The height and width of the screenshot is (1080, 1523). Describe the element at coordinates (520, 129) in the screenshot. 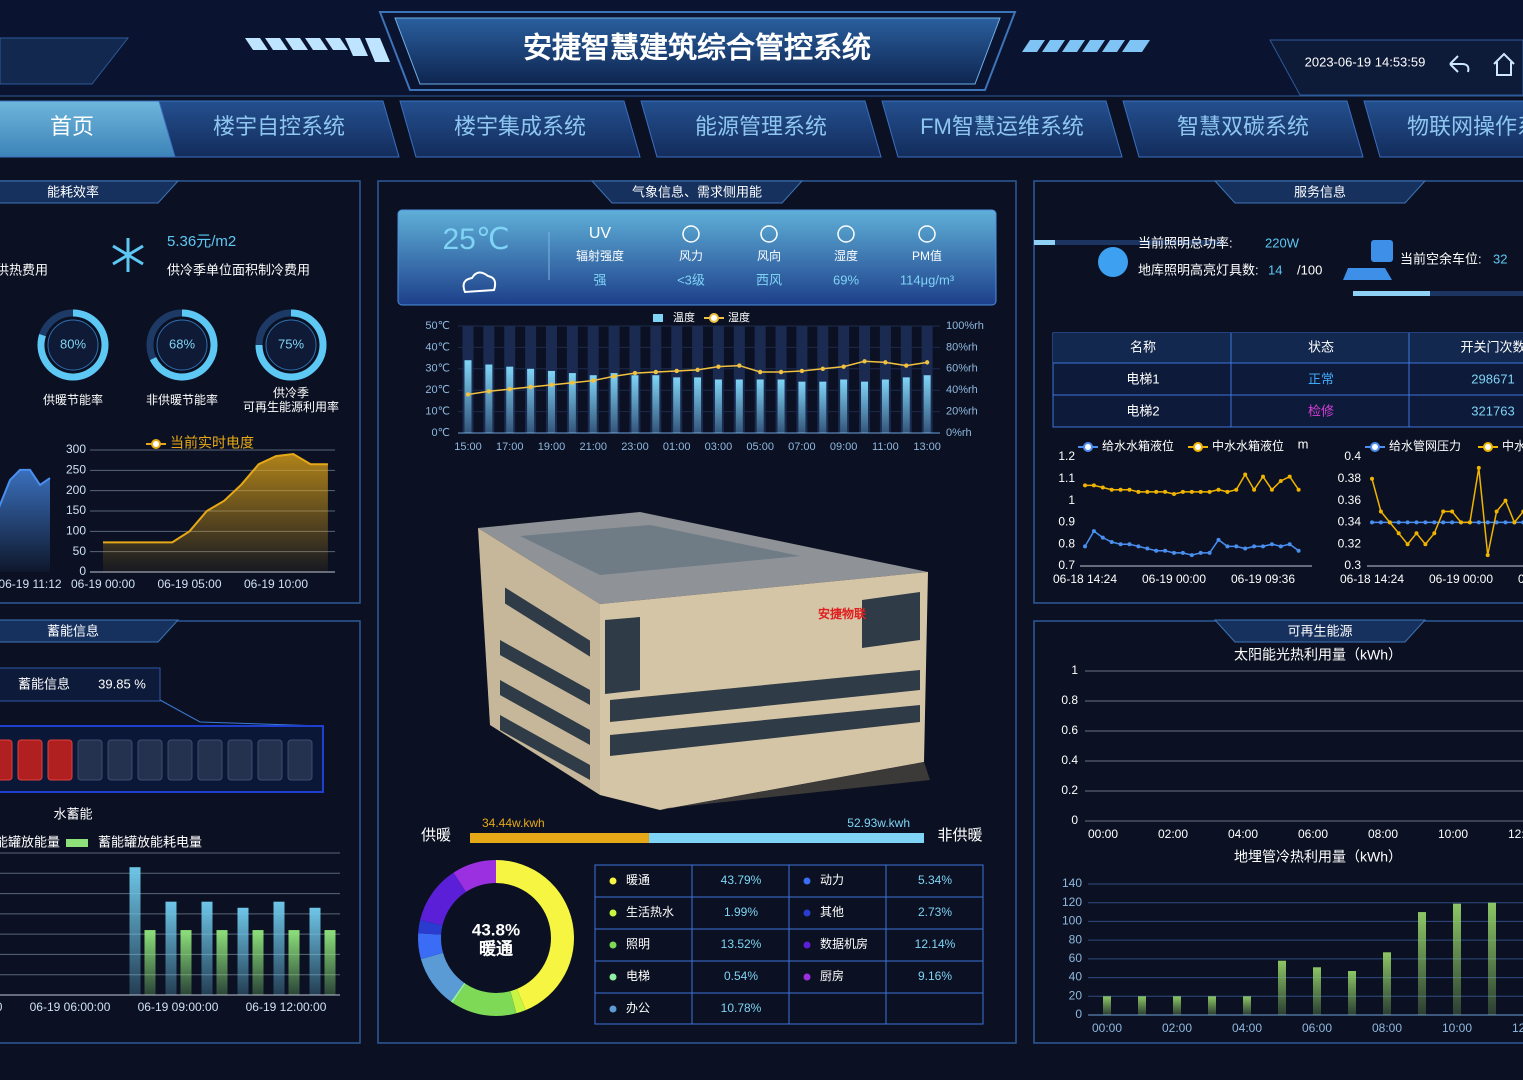

I see `nav-tab: 楼宇集成系统` at that location.